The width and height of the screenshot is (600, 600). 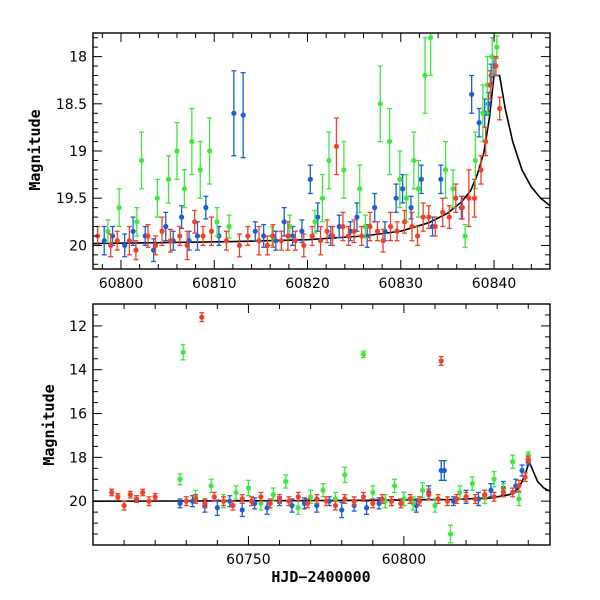 What do you see at coordinates (214, 284) in the screenshot?
I see `x-tick-label: 60810` at bounding box center [214, 284].